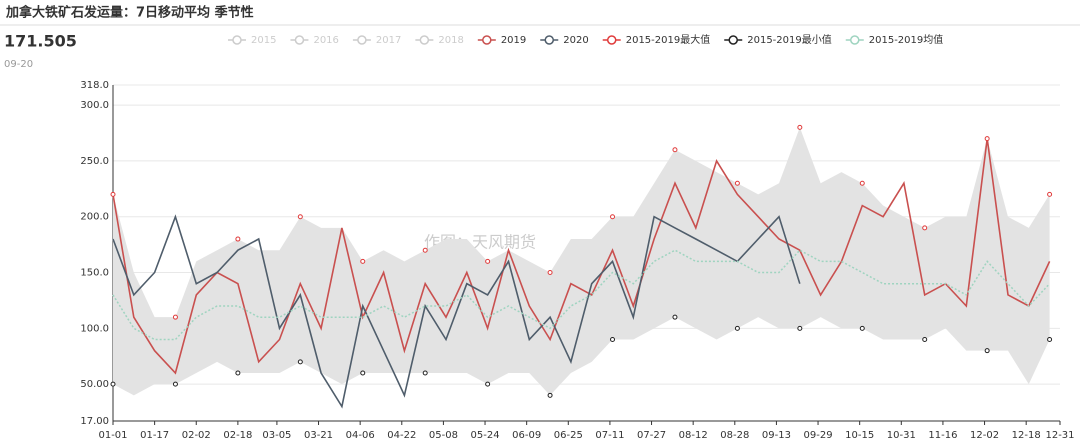 The width and height of the screenshot is (1080, 447). What do you see at coordinates (1059, 435) in the screenshot?
I see `x-tick-label: 12-31` at bounding box center [1059, 435].